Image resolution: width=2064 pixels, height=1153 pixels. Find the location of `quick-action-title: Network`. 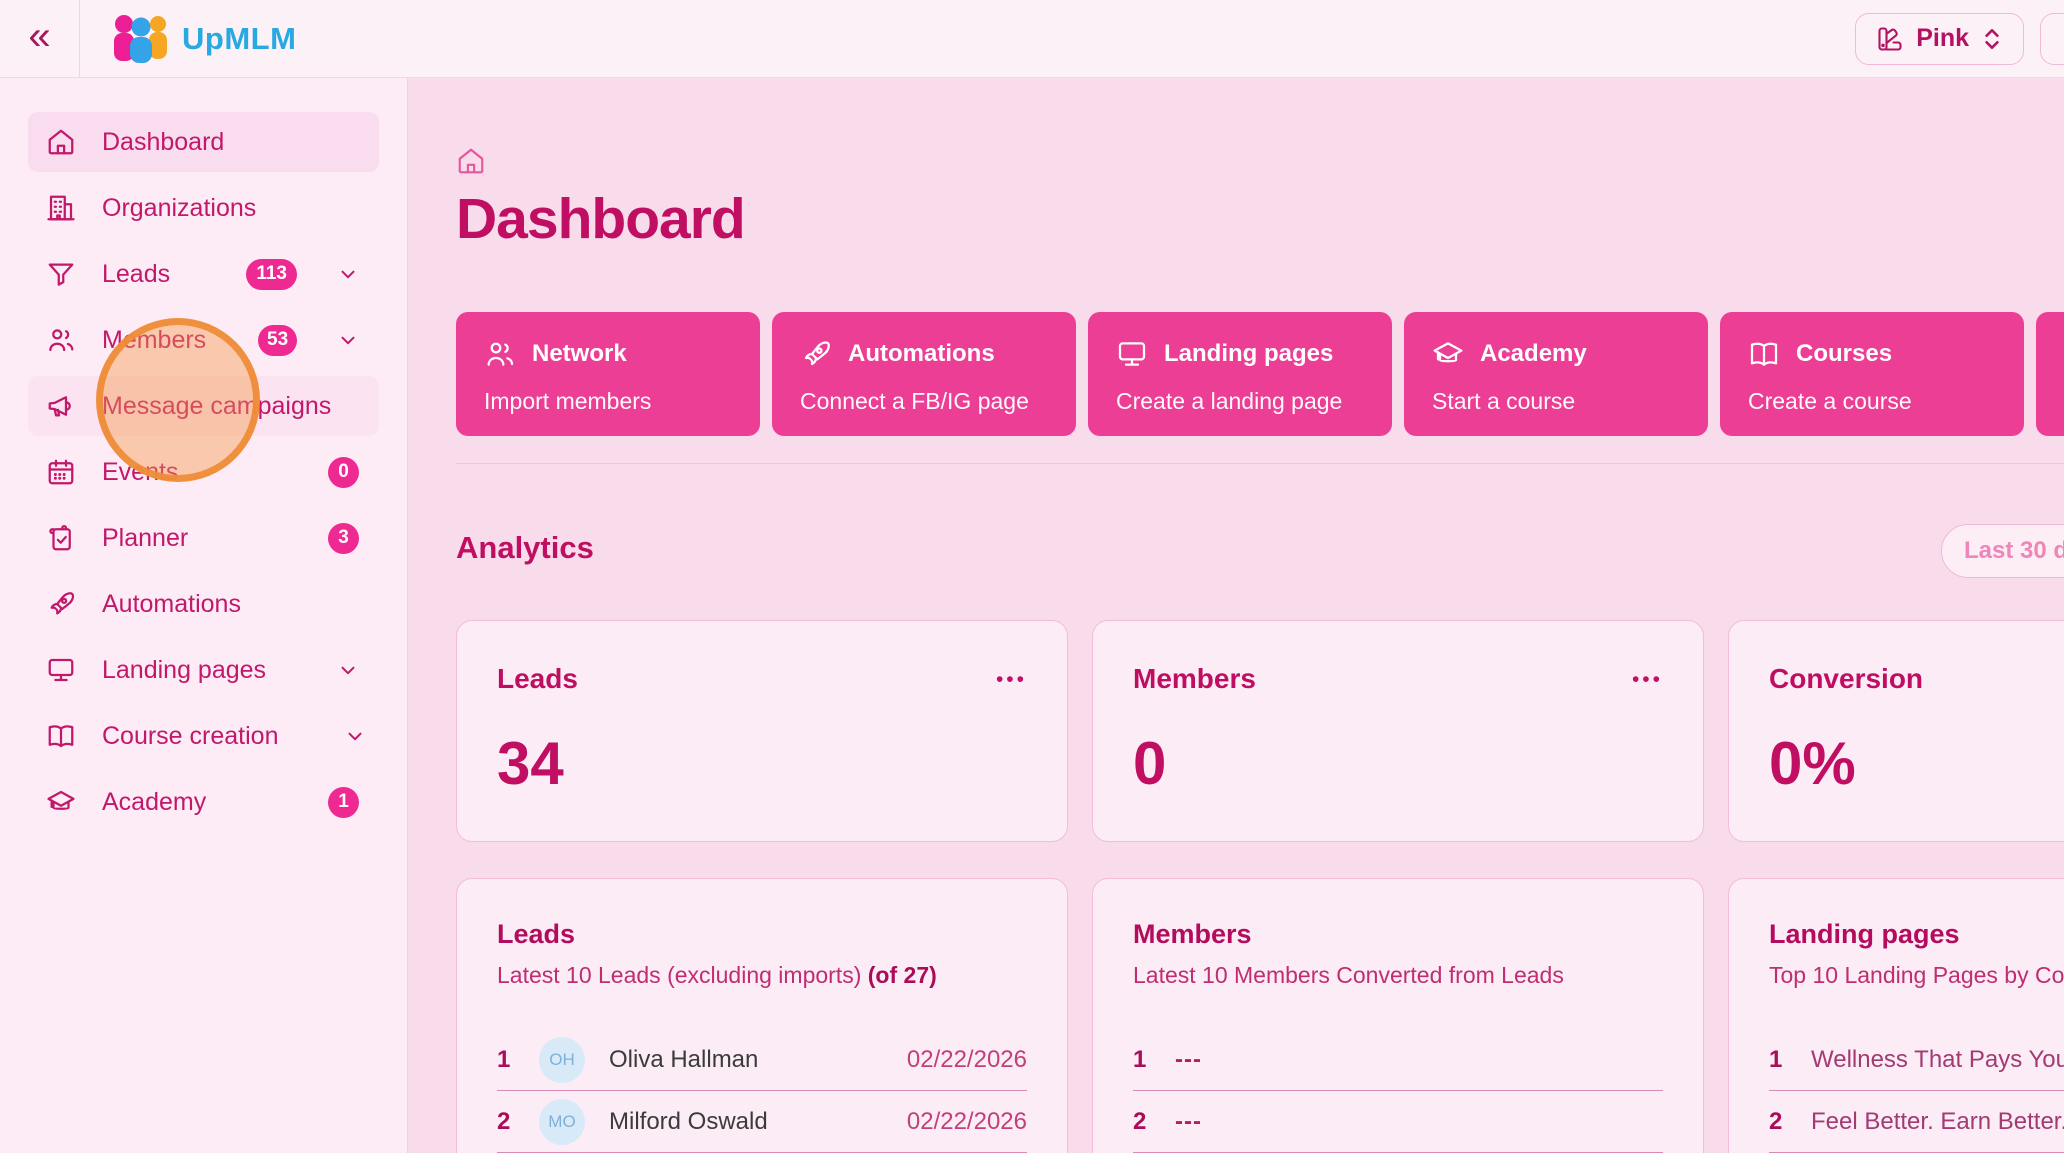

quick-action-title: Network is located at coordinates (579, 353).